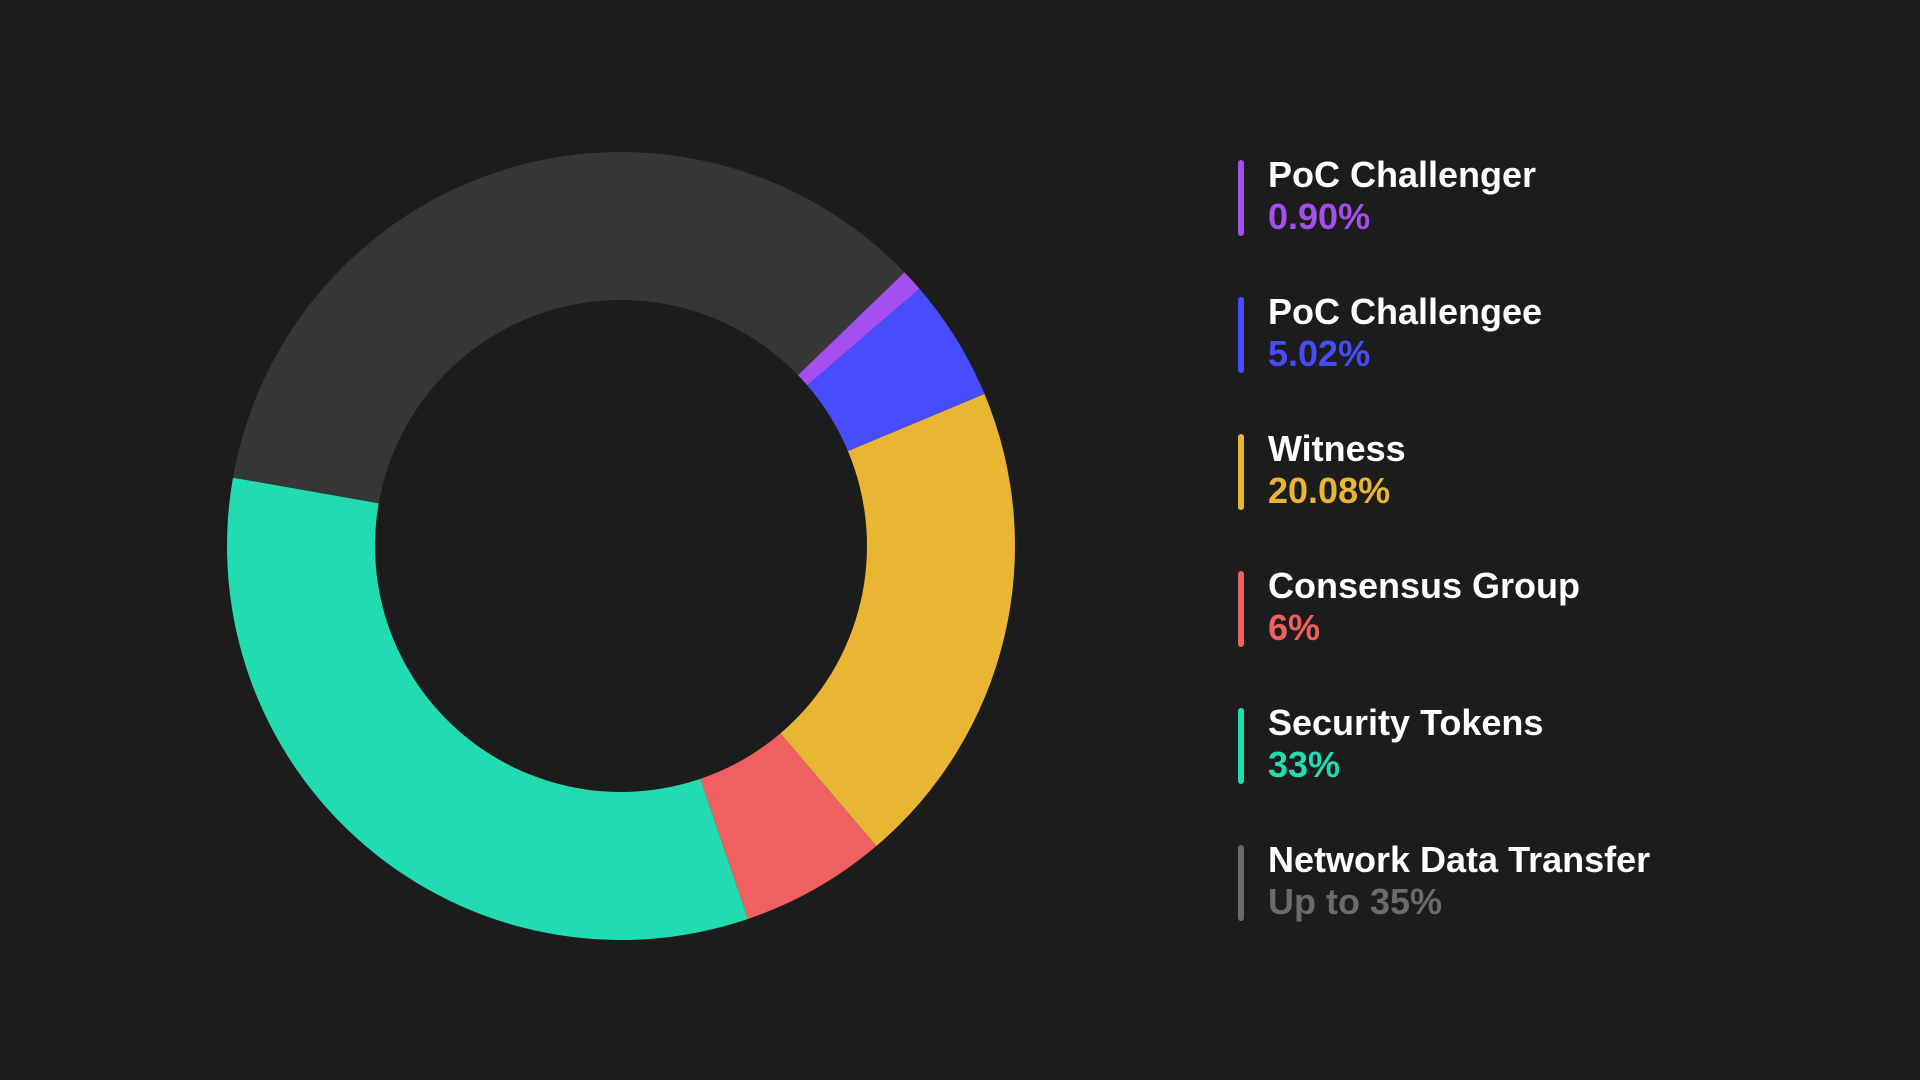 The height and width of the screenshot is (1080, 1920). I want to click on donut-slice-witness, so click(897, 620).